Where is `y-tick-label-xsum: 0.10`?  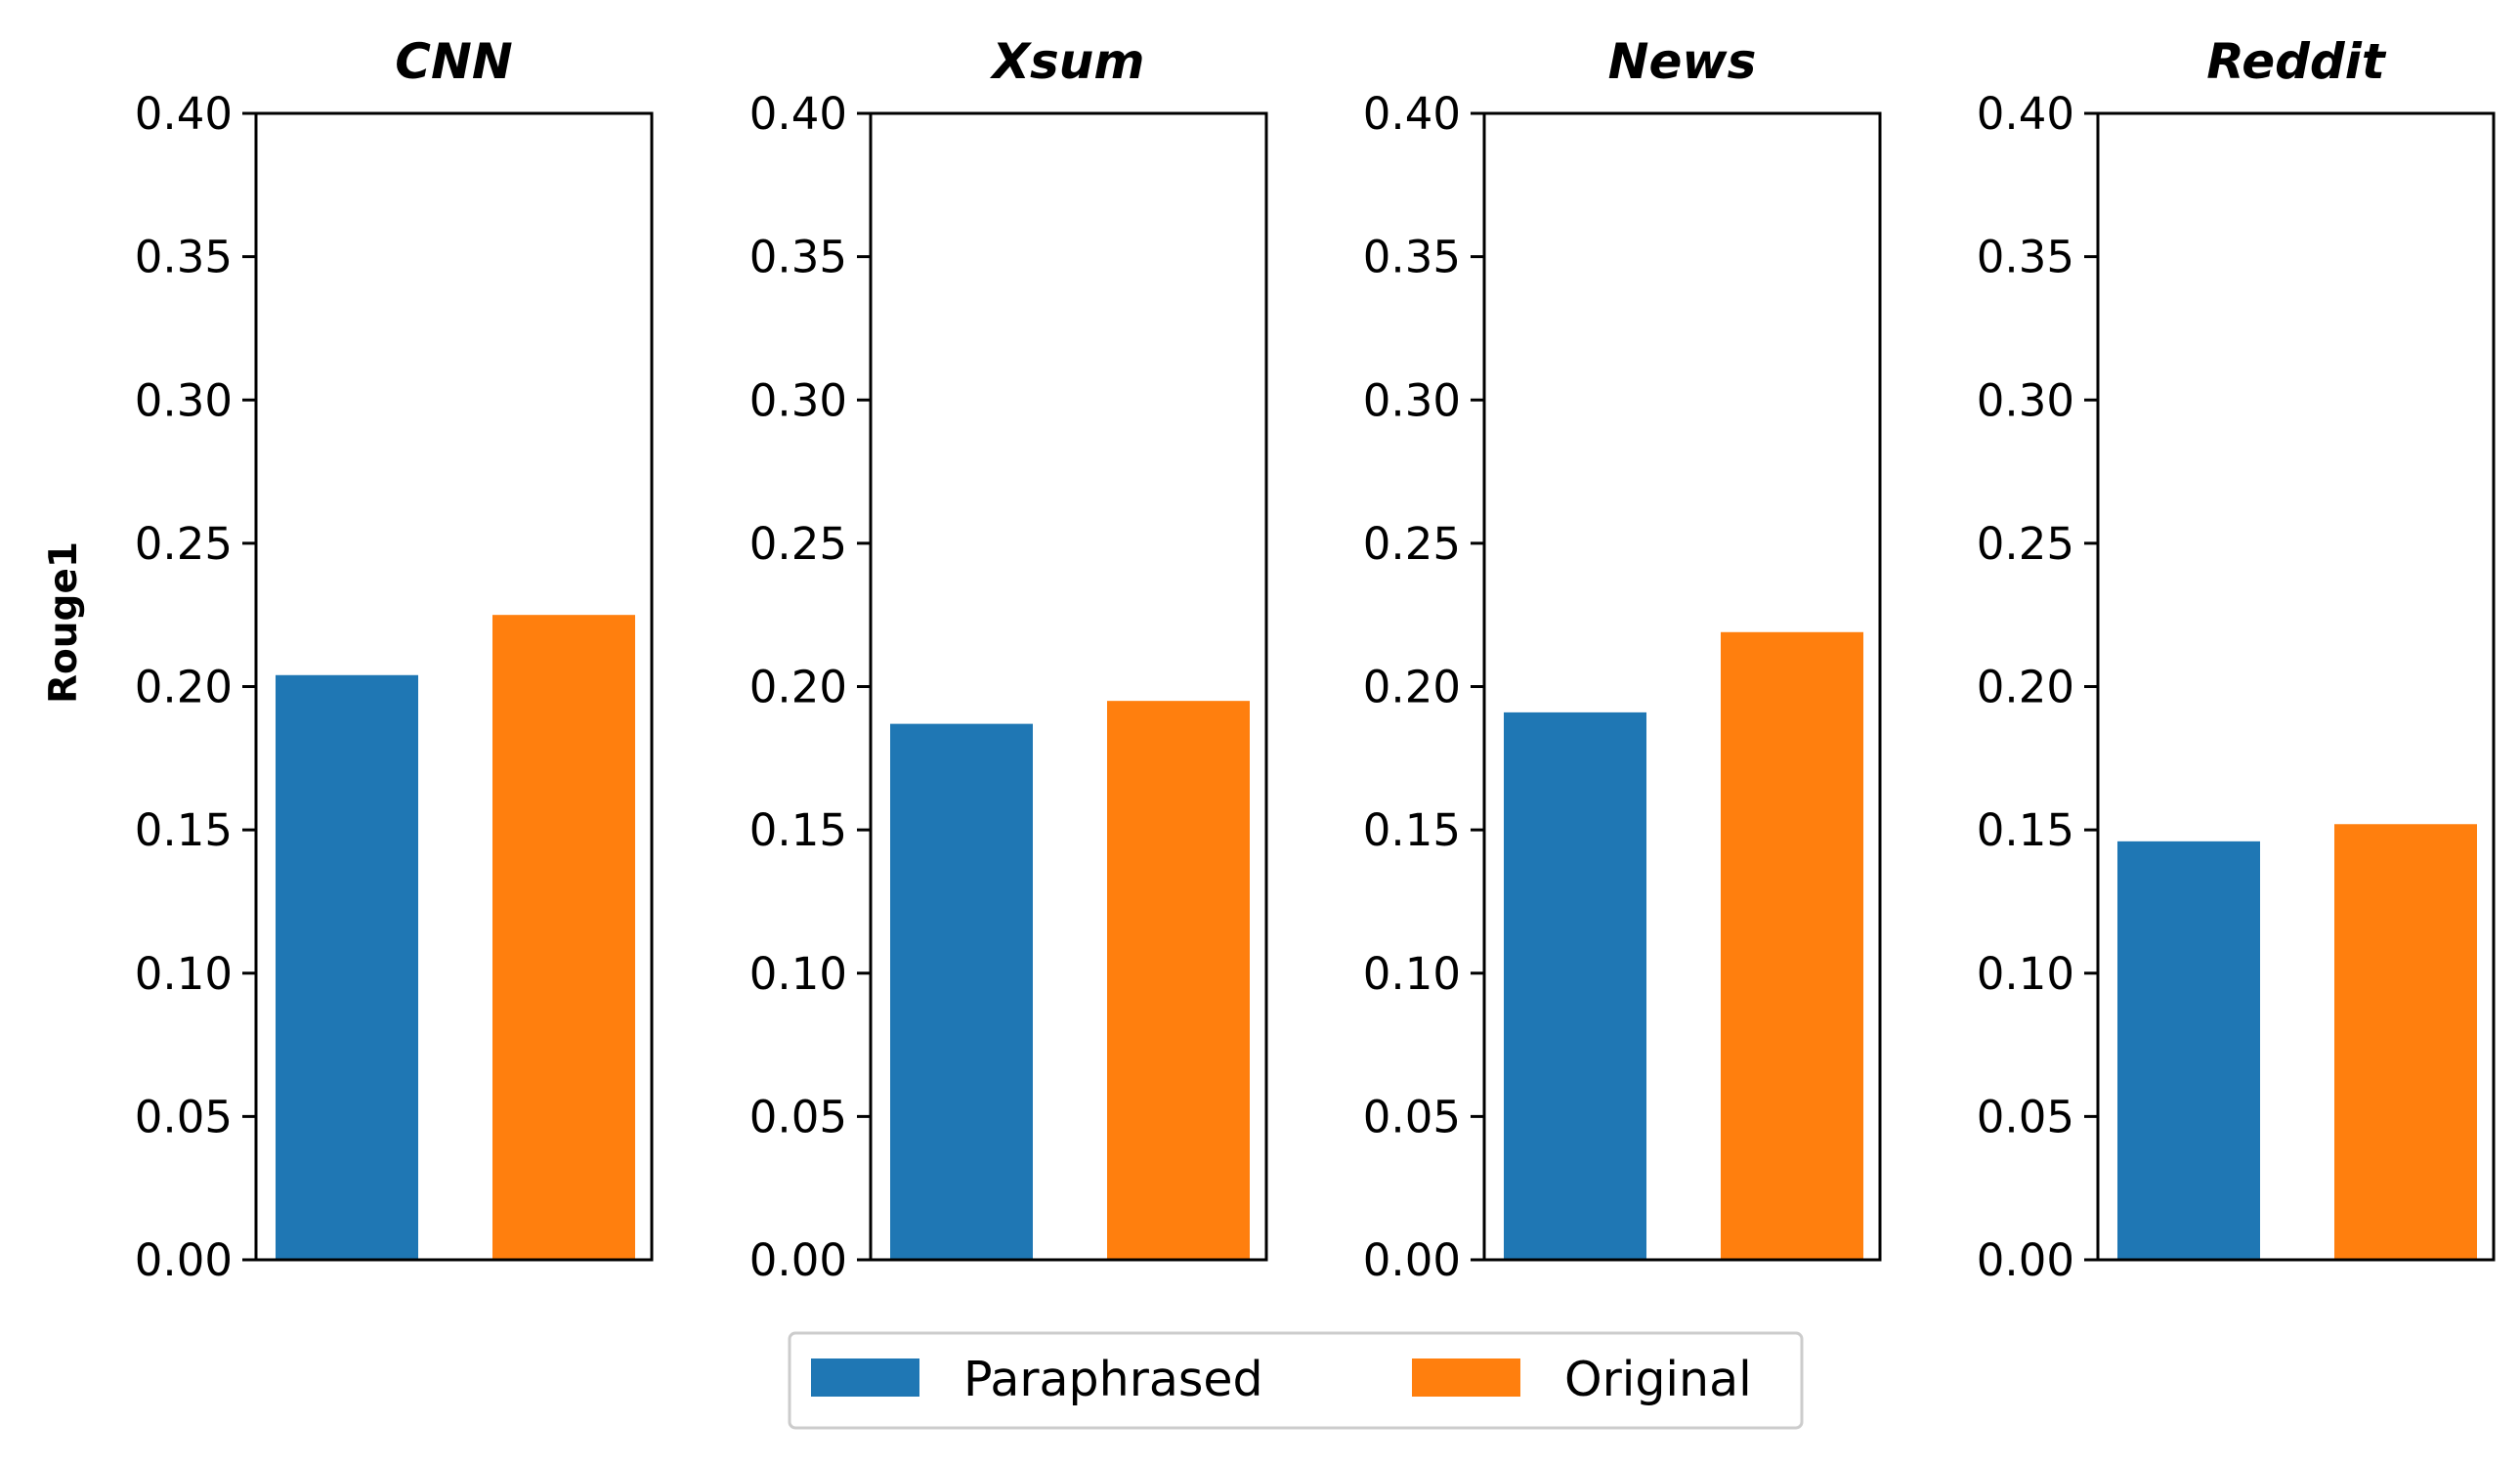
y-tick-label-xsum: 0.10 is located at coordinates (798, 974).